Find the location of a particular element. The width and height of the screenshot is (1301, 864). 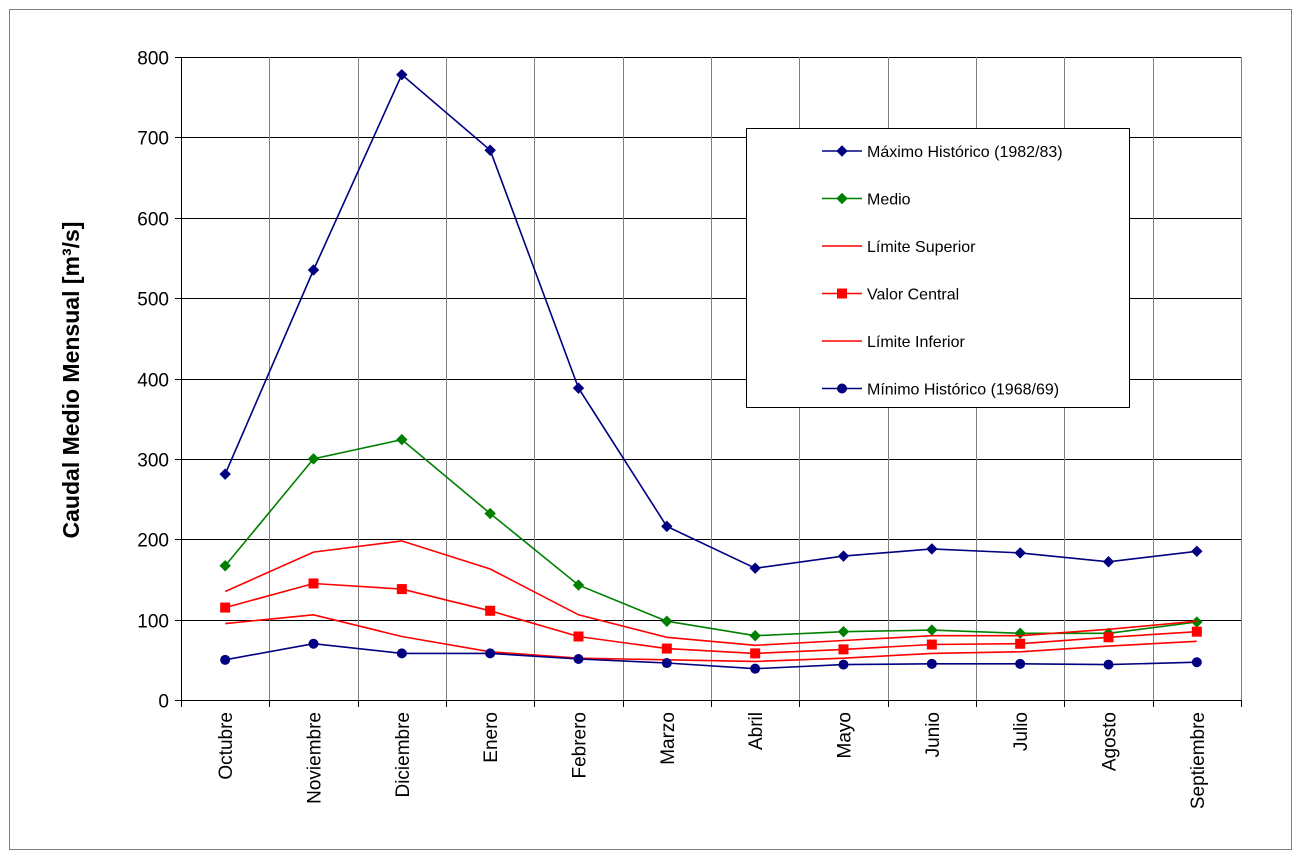

y-tick-label: 300 is located at coordinates (153, 461).